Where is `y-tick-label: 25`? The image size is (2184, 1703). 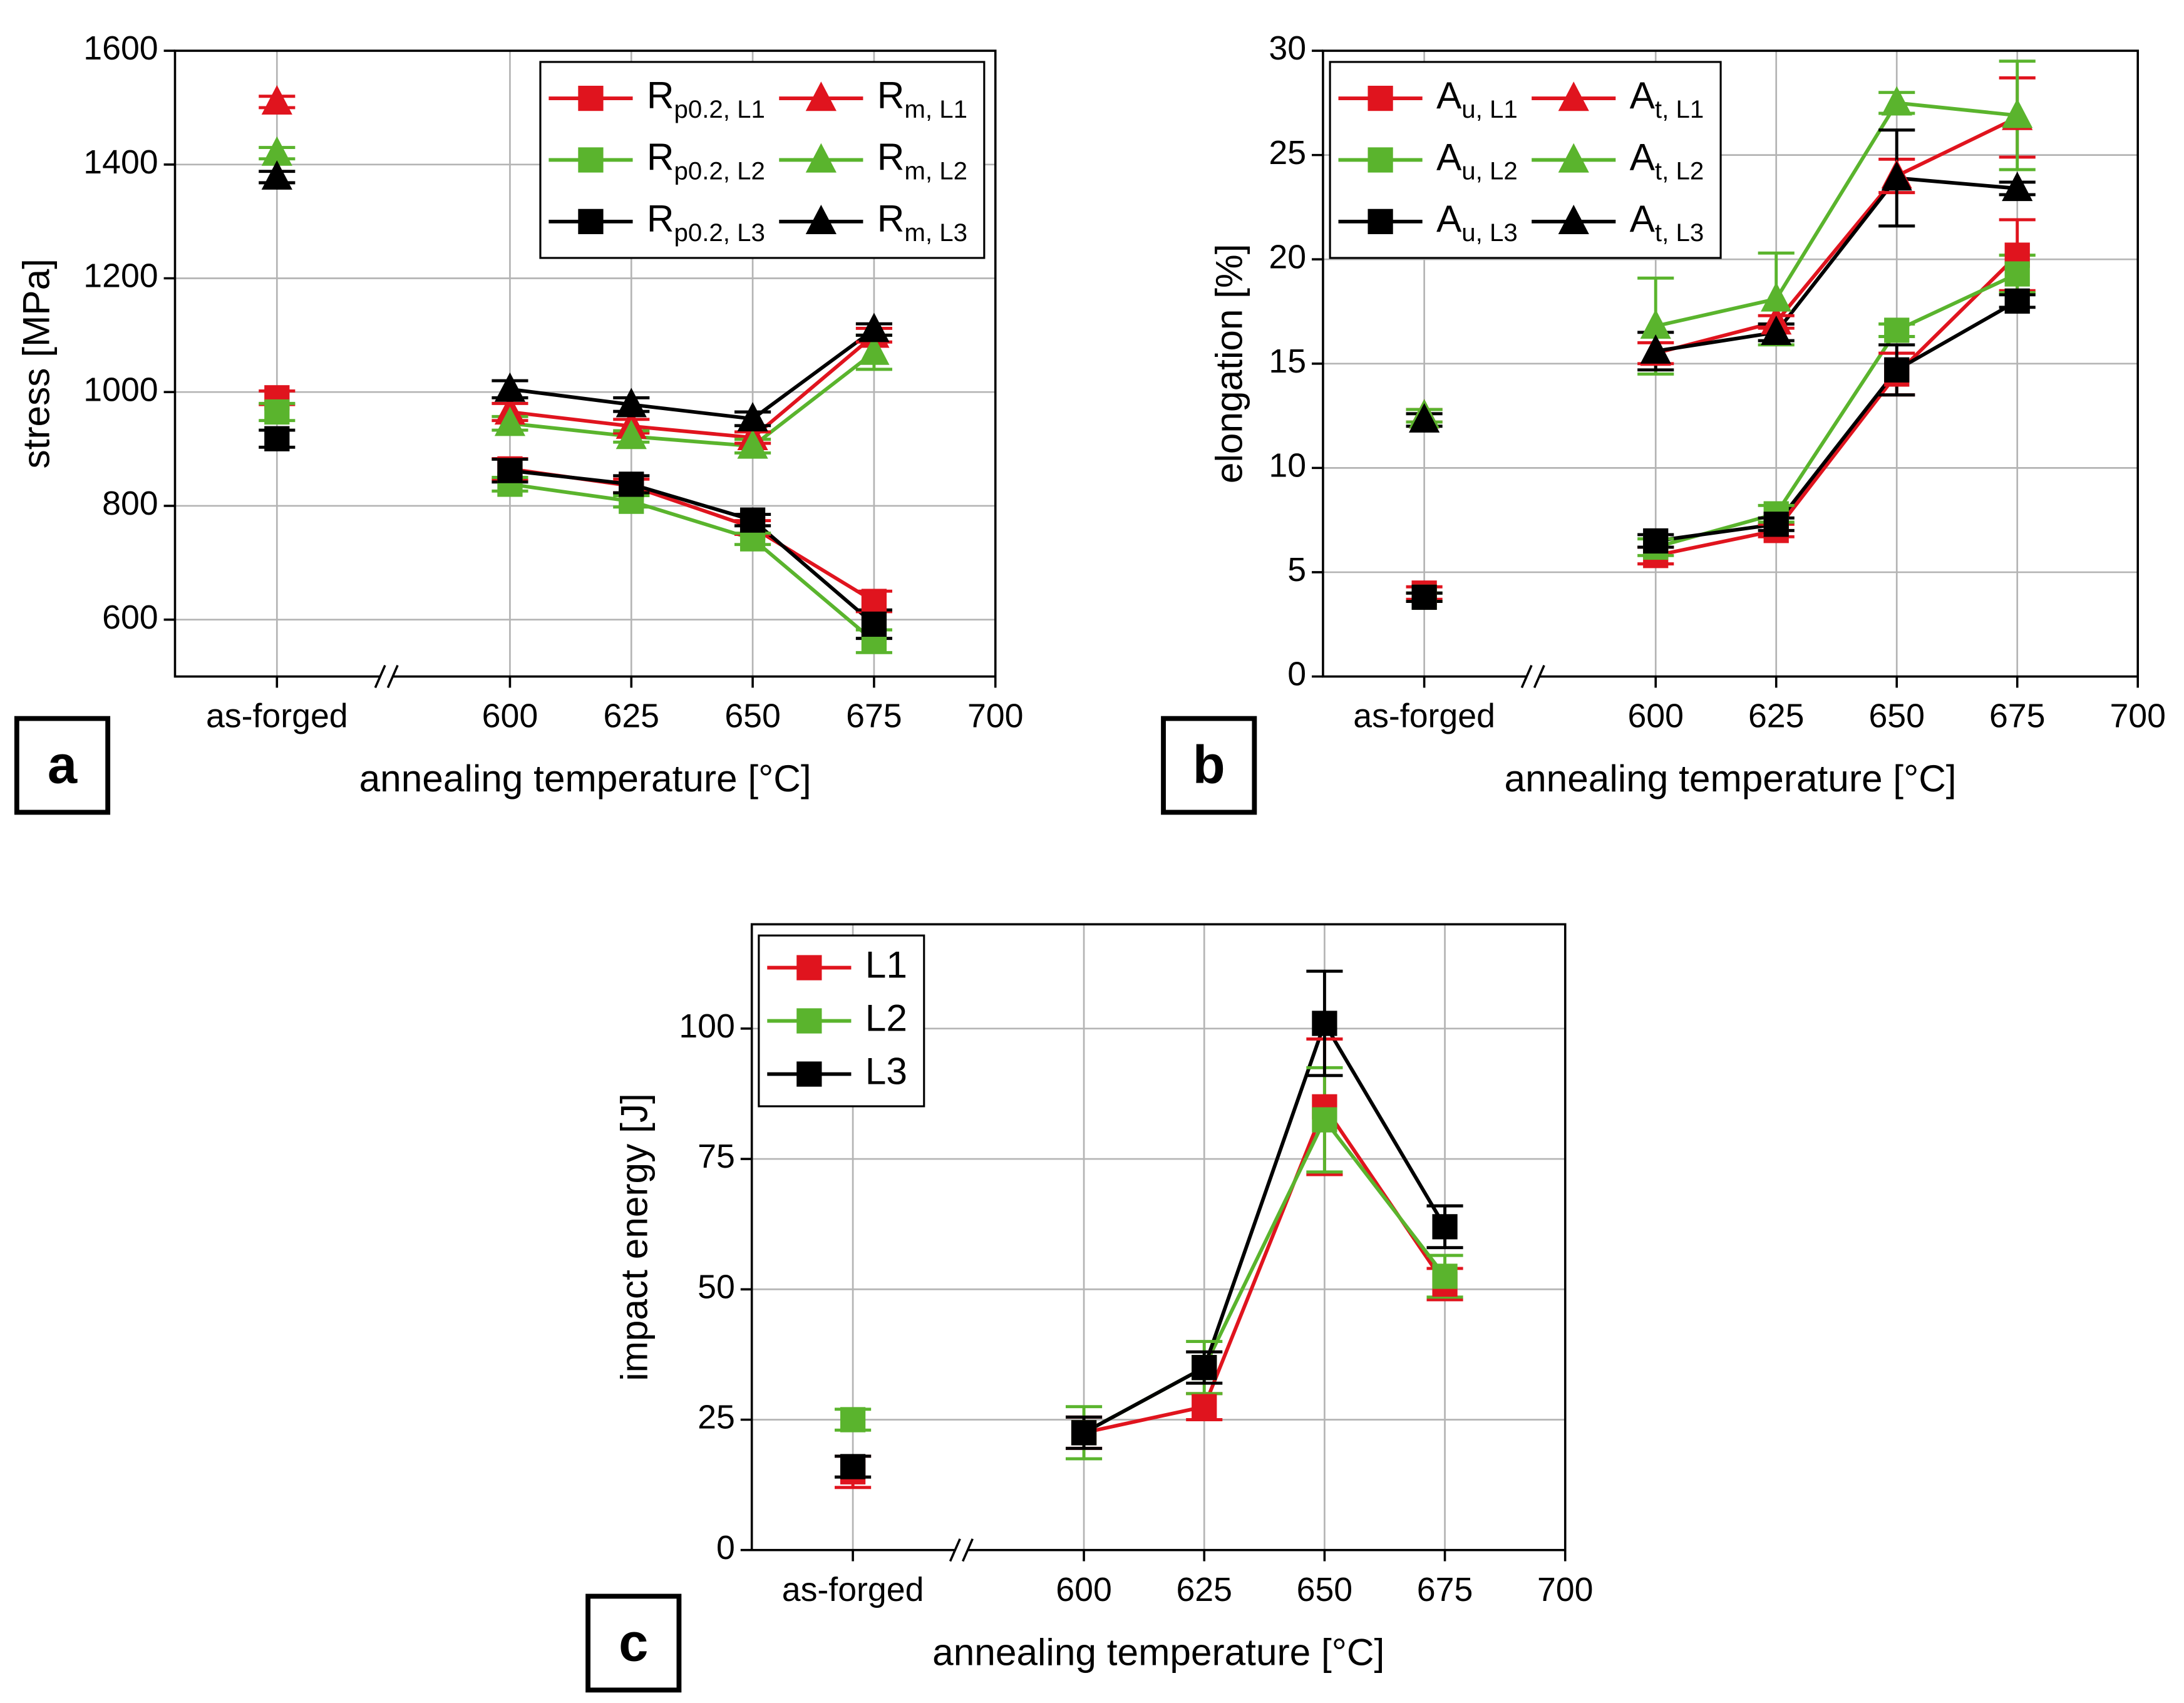 y-tick-label: 25 is located at coordinates (717, 1417).